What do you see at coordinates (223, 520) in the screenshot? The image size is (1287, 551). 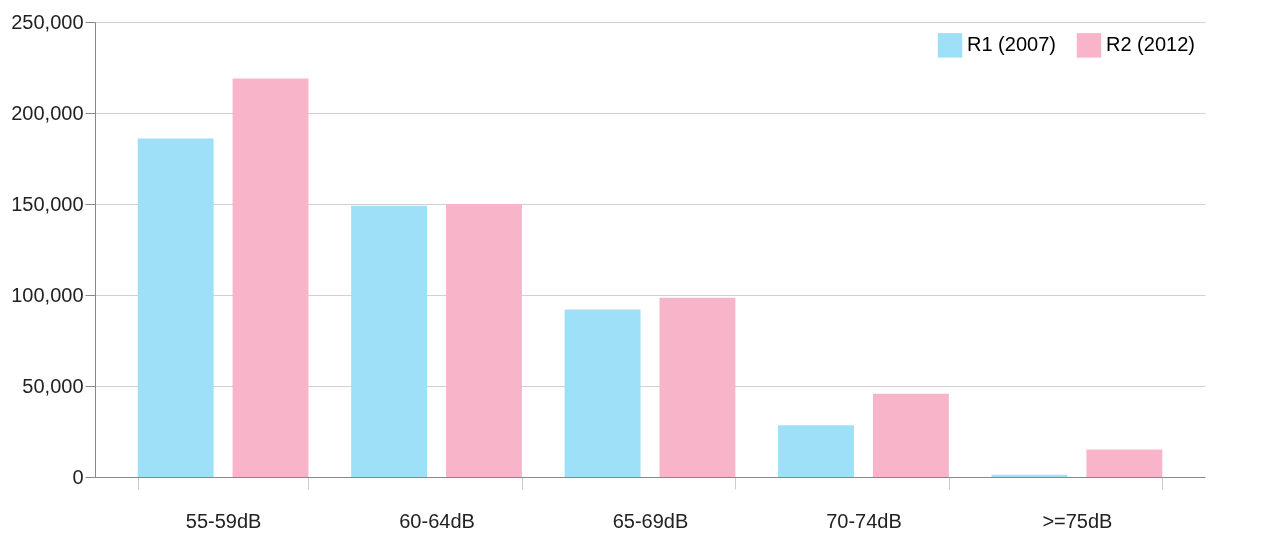 I see `x-tick-label: 55-59dB` at bounding box center [223, 520].